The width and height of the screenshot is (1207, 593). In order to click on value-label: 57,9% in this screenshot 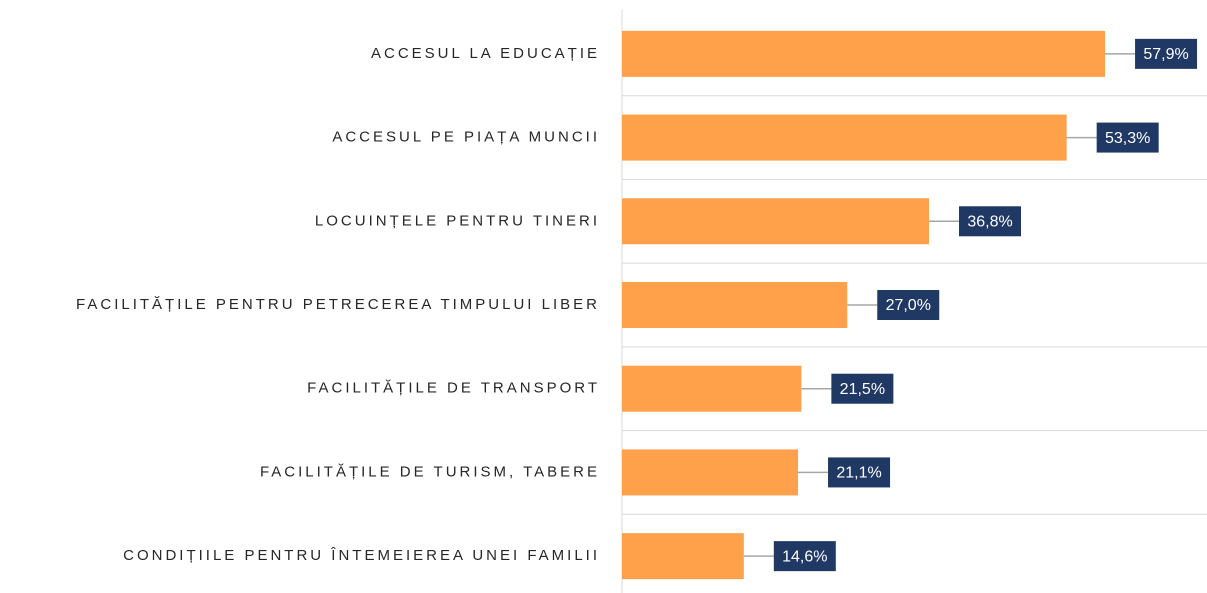, I will do `click(1165, 54)`.